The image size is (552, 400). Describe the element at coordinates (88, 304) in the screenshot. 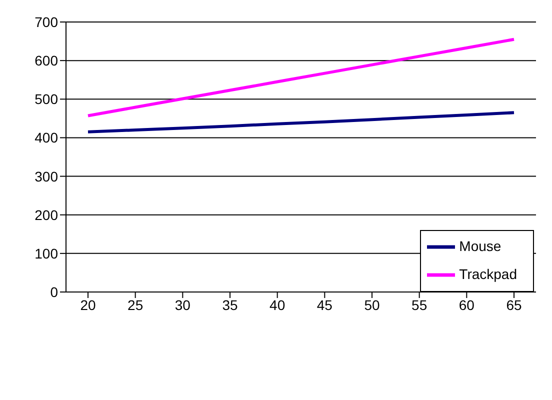

I see `x-tick-label: 20` at that location.